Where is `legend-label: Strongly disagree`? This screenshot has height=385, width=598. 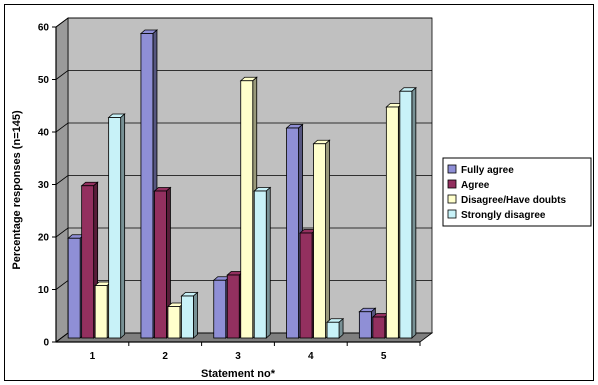 legend-label: Strongly disagree is located at coordinates (503, 215).